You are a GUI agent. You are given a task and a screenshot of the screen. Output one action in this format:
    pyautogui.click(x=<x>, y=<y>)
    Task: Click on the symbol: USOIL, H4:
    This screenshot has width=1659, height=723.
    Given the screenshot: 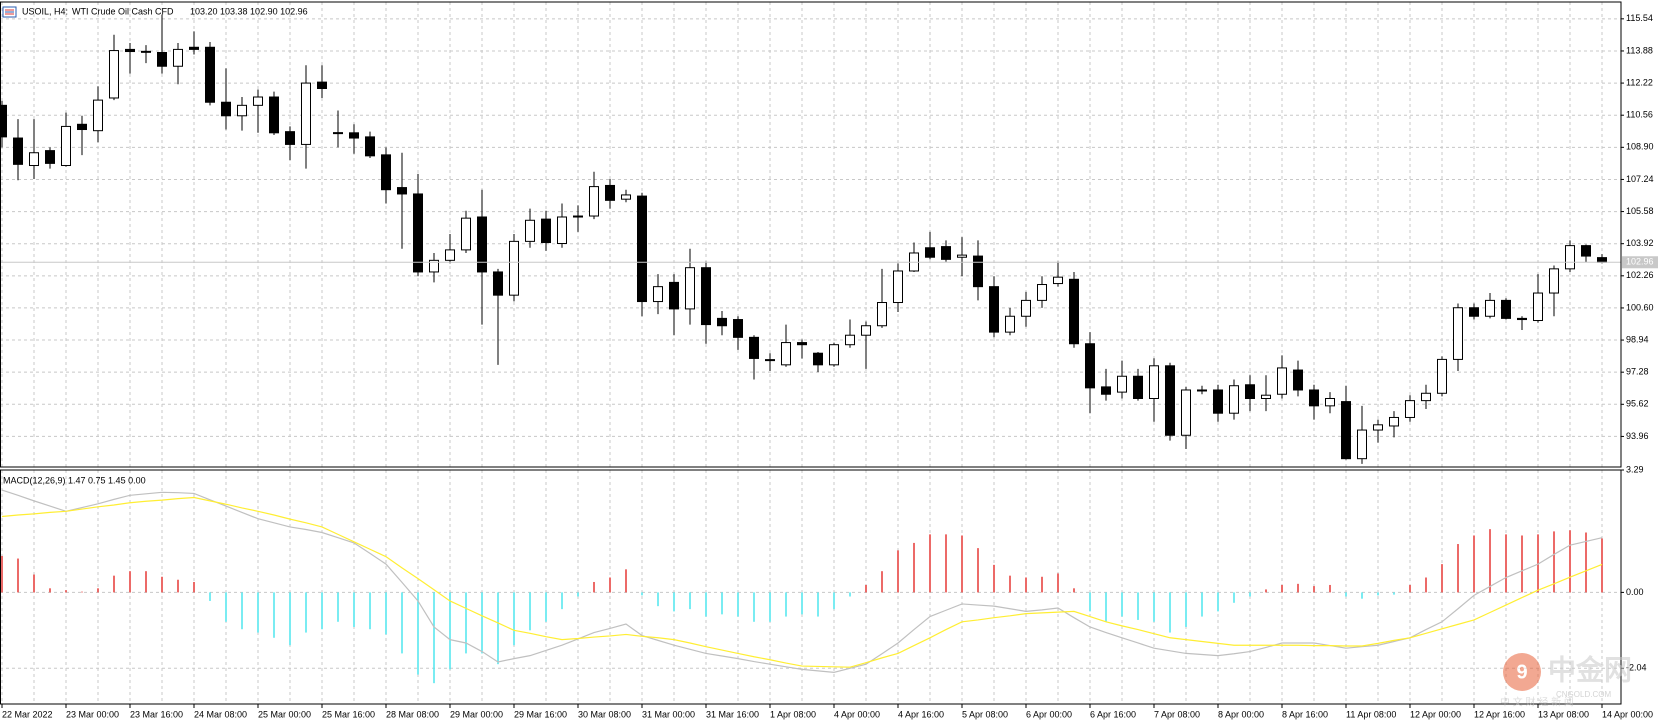 What is the action you would take?
    pyautogui.click(x=45, y=11)
    